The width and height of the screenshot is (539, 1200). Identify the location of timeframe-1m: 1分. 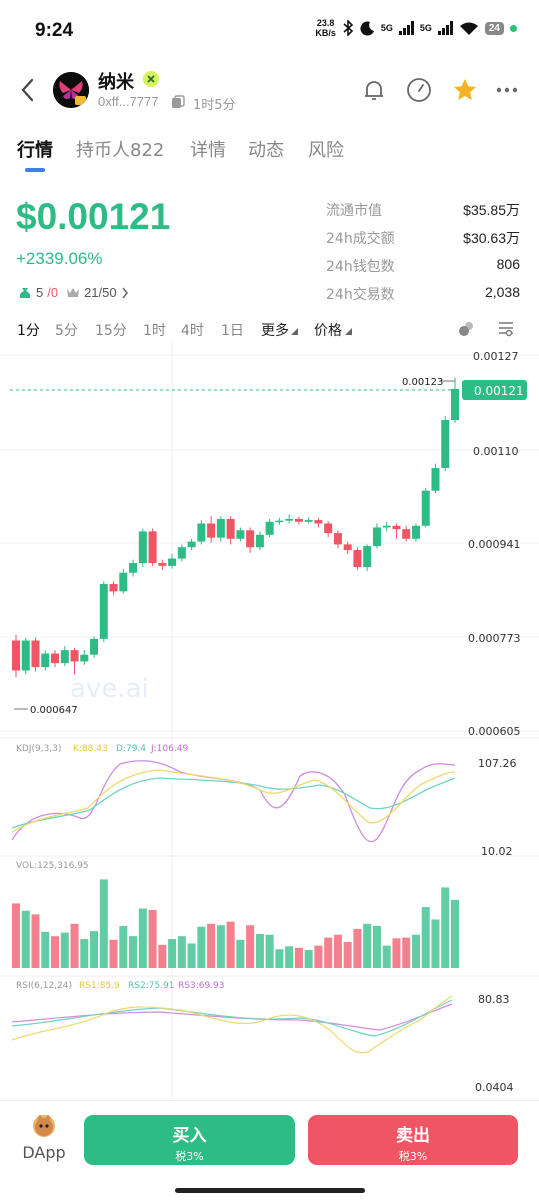
(28, 331).